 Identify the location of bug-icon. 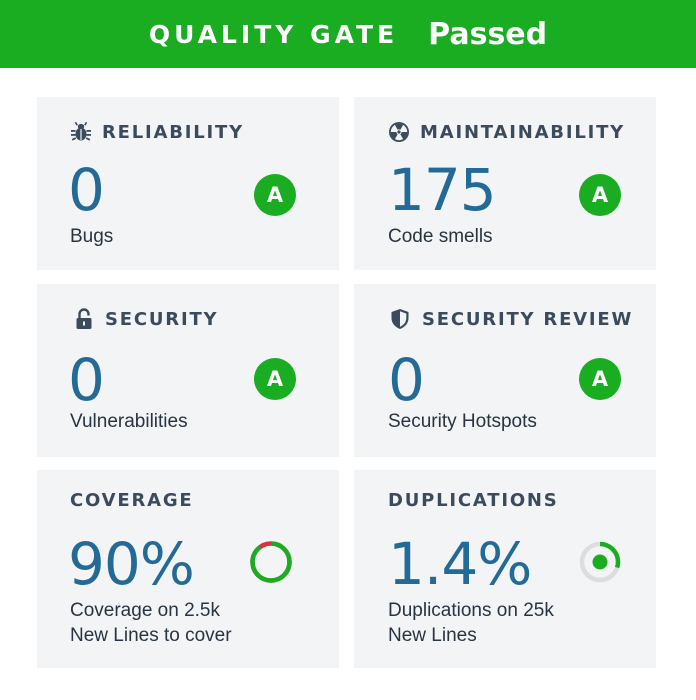
(81, 132).